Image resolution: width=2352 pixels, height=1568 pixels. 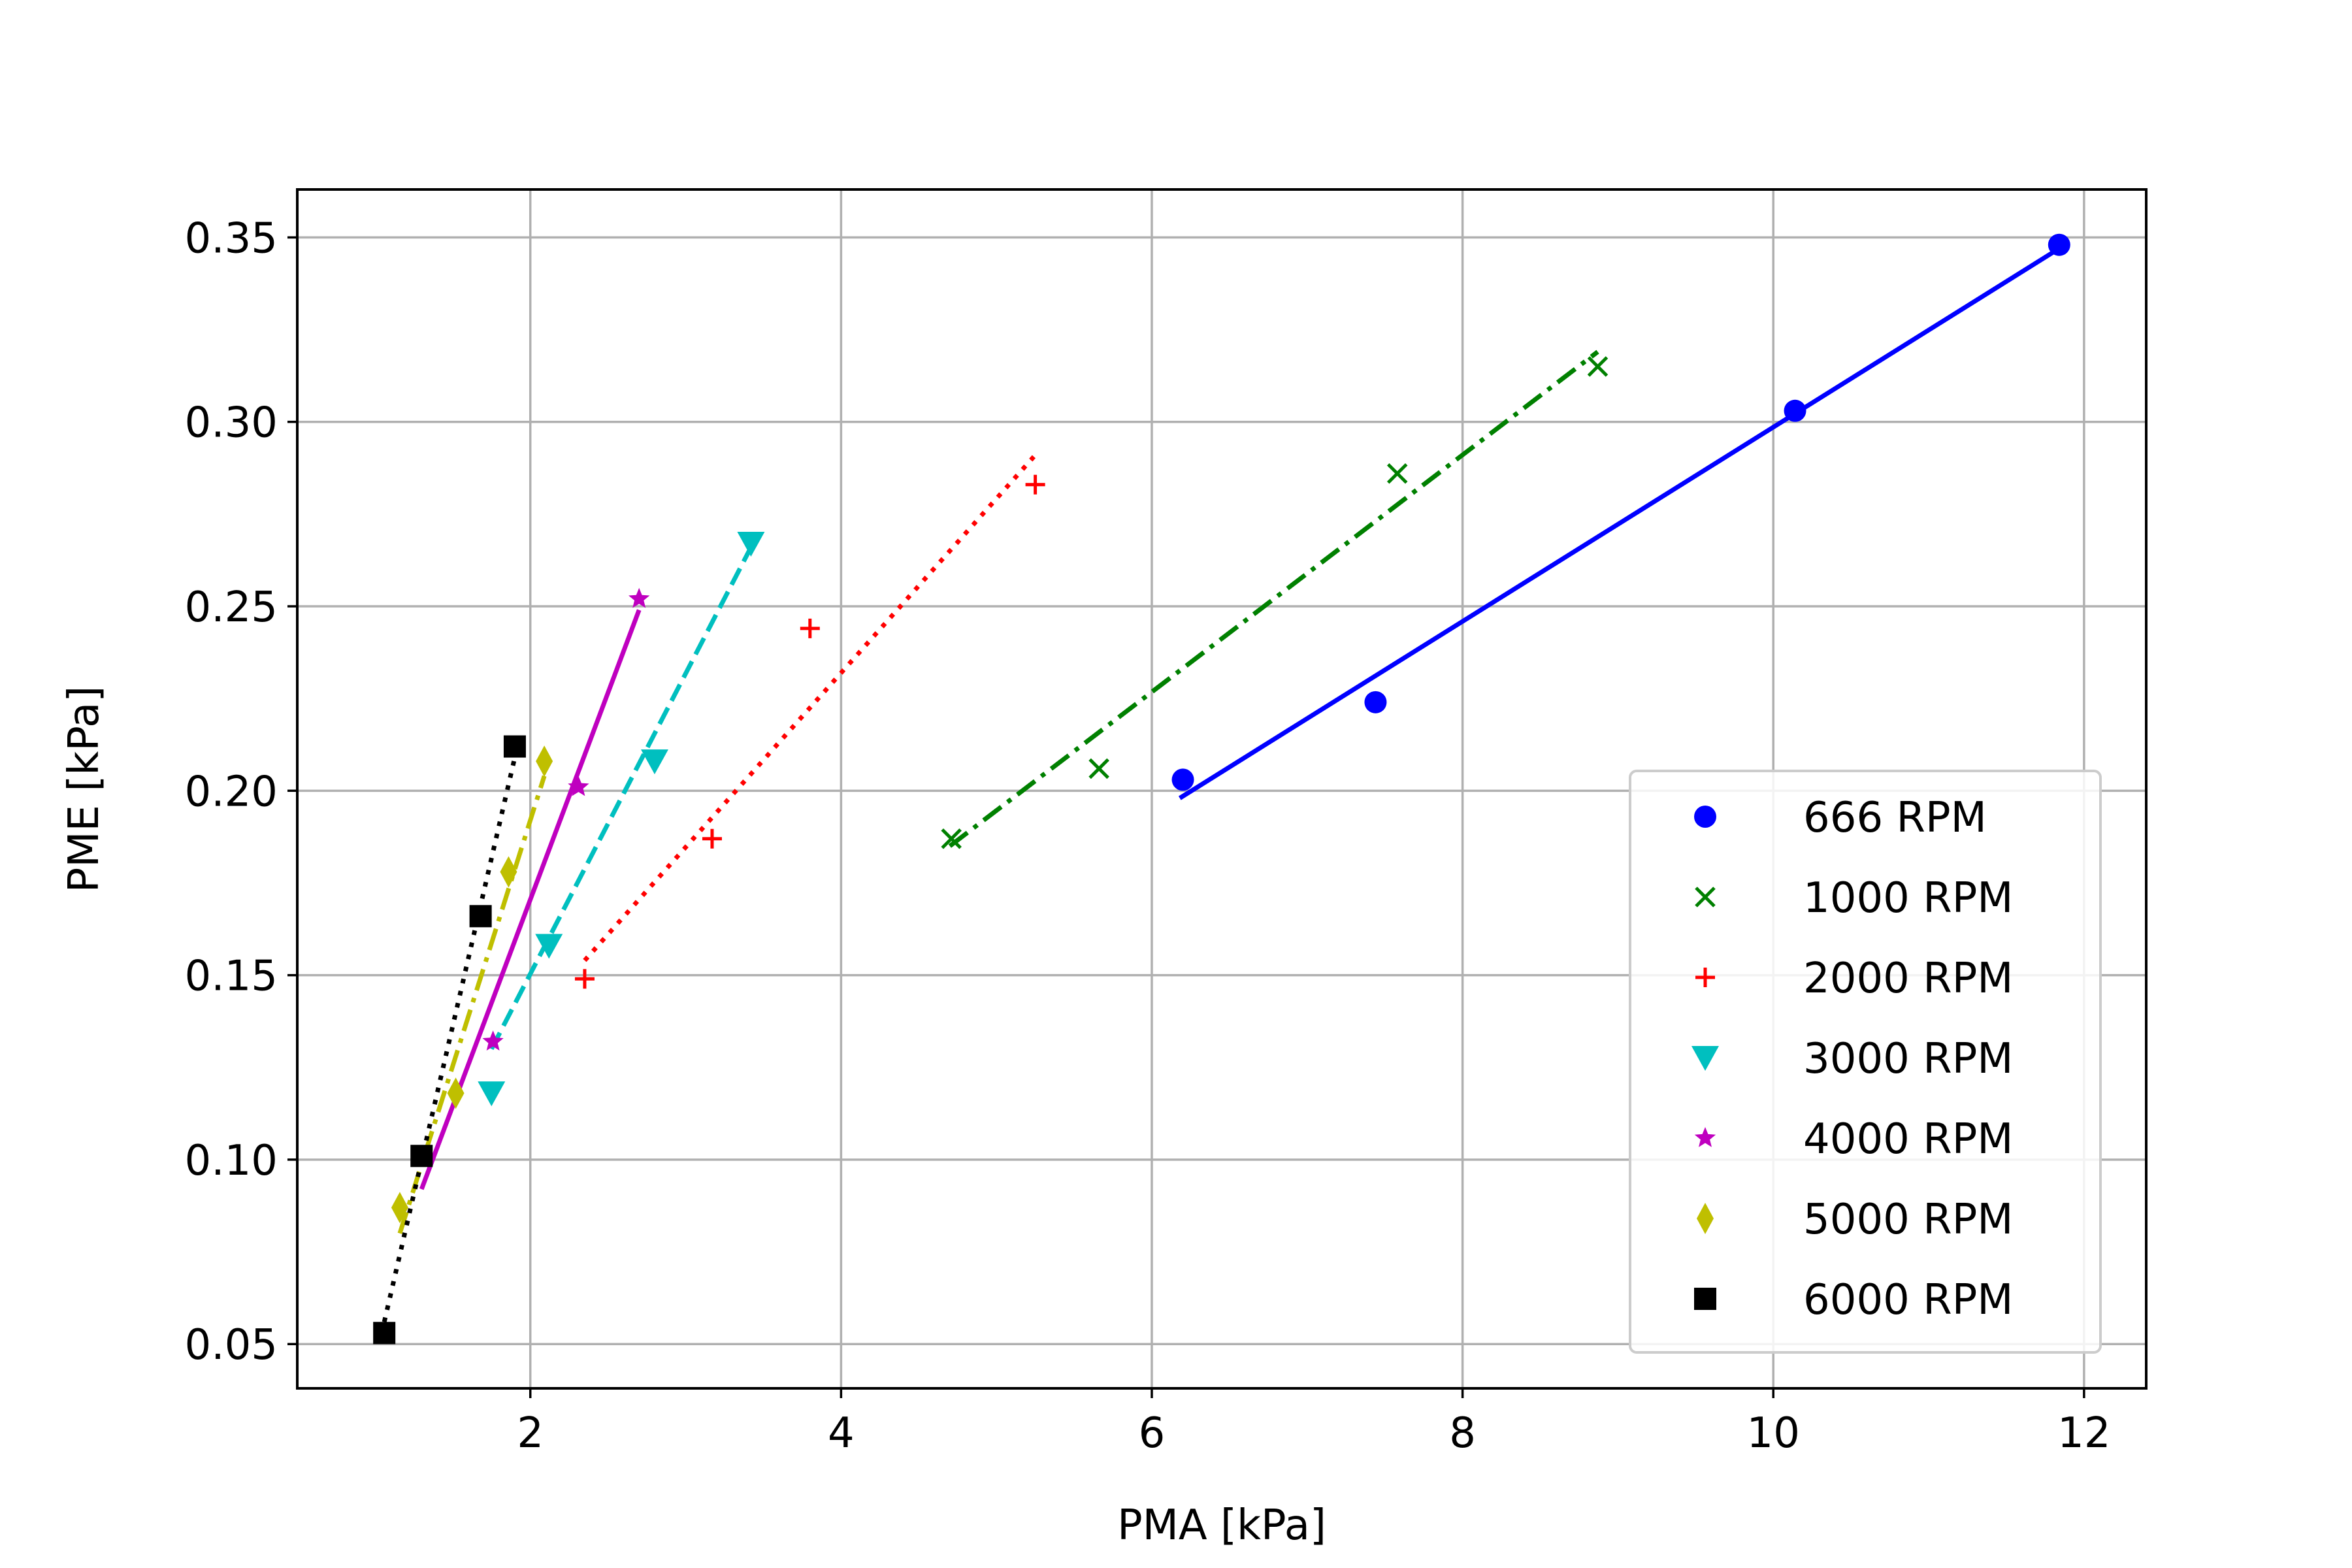 I want to click on legend-box, so click(x=1865, y=1062).